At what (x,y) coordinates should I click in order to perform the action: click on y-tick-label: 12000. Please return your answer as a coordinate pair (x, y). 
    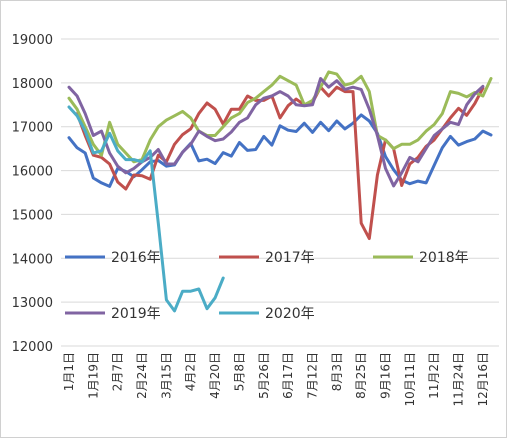
    Looking at the image, I should click on (32, 347).